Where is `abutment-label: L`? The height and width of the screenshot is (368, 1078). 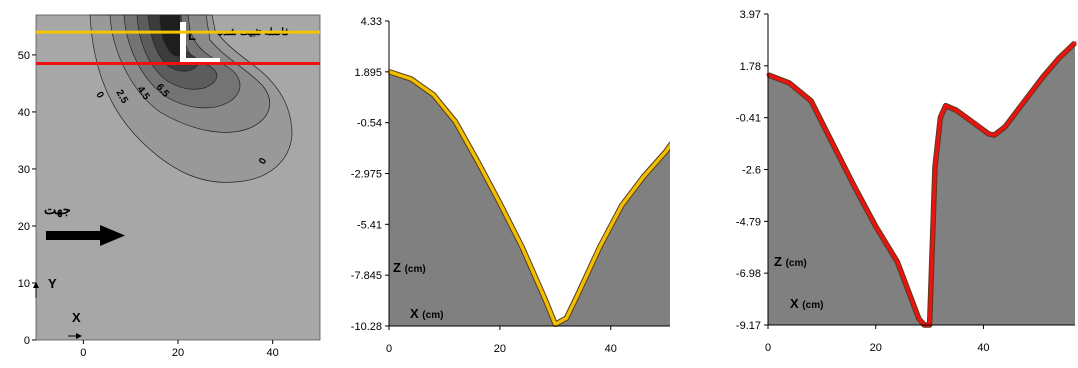 abutment-label: L is located at coordinates (192, 35).